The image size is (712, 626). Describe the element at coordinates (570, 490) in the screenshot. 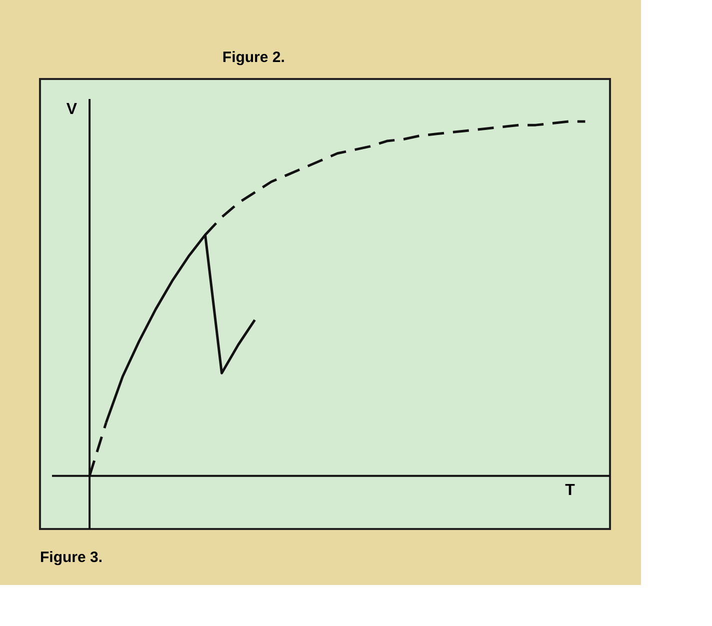

I see `x-axis-title: T` at that location.